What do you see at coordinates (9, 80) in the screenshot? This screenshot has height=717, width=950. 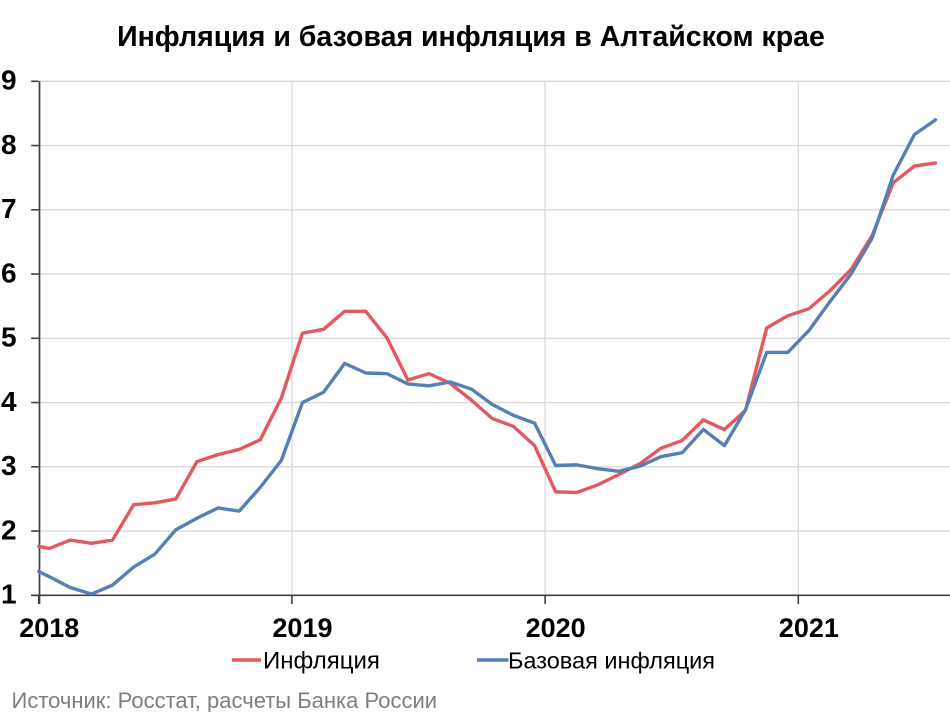 I see `svg-text: 9` at bounding box center [9, 80].